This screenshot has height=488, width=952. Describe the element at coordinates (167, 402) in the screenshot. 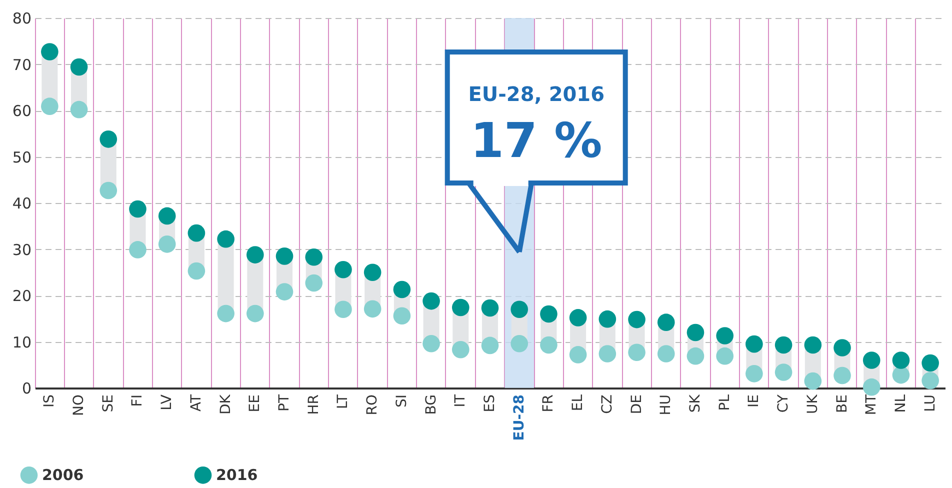

I see `x-tick-label: LV` at that location.